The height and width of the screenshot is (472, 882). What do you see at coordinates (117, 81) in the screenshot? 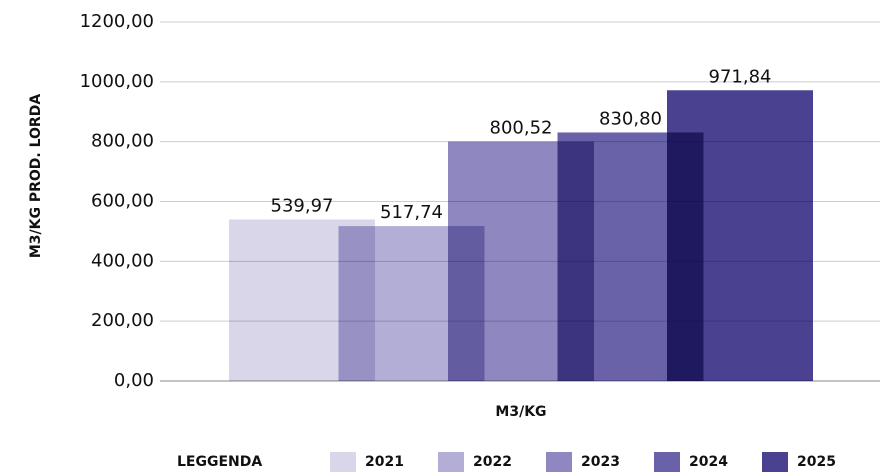
I see `y-tick-label: 1000,00` at bounding box center [117, 81].